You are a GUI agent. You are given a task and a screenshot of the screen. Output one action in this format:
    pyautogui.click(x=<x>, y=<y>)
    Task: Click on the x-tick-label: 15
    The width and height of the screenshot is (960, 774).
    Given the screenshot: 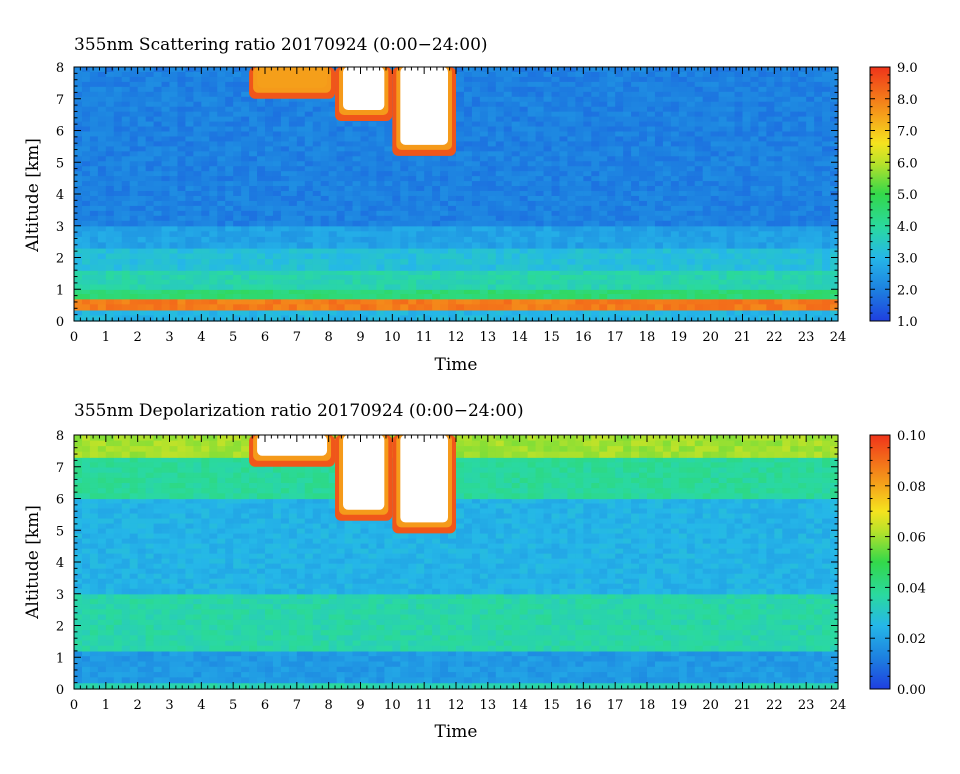 What is the action you would take?
    pyautogui.click(x=551, y=705)
    